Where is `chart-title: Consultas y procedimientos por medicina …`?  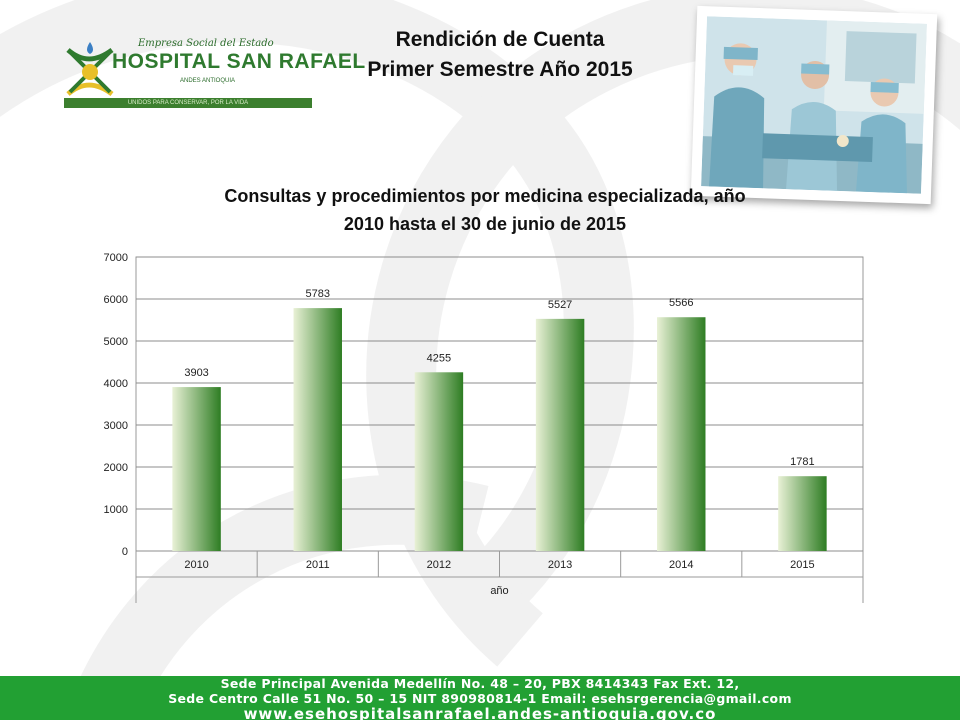 chart-title: Consultas y procedimientos por medicina … is located at coordinates (485, 196).